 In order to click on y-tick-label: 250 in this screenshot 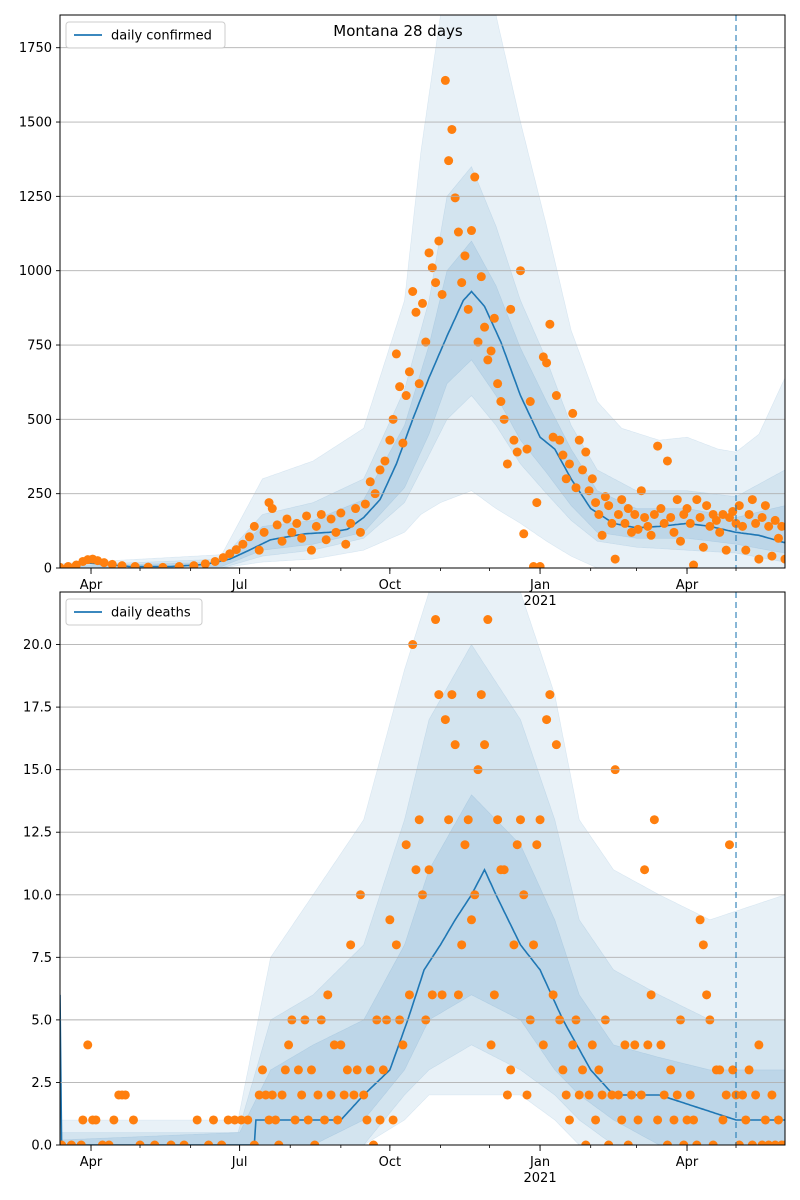, I will do `click(39, 494)`.